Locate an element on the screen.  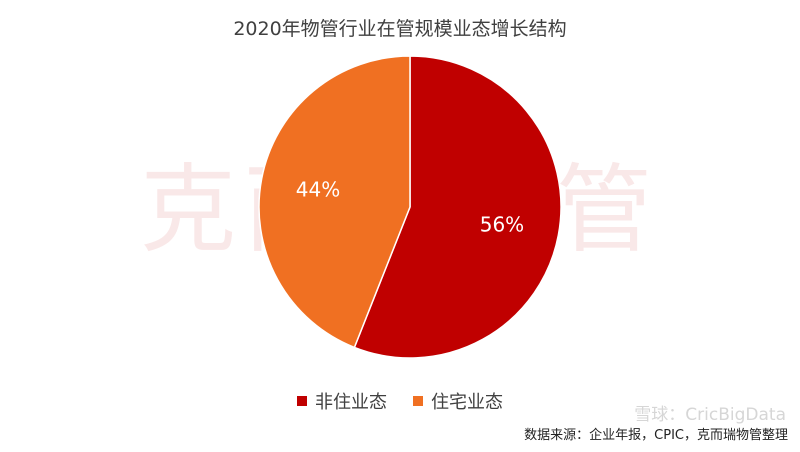
pie-label-residential: 44% is located at coordinates (318, 189).